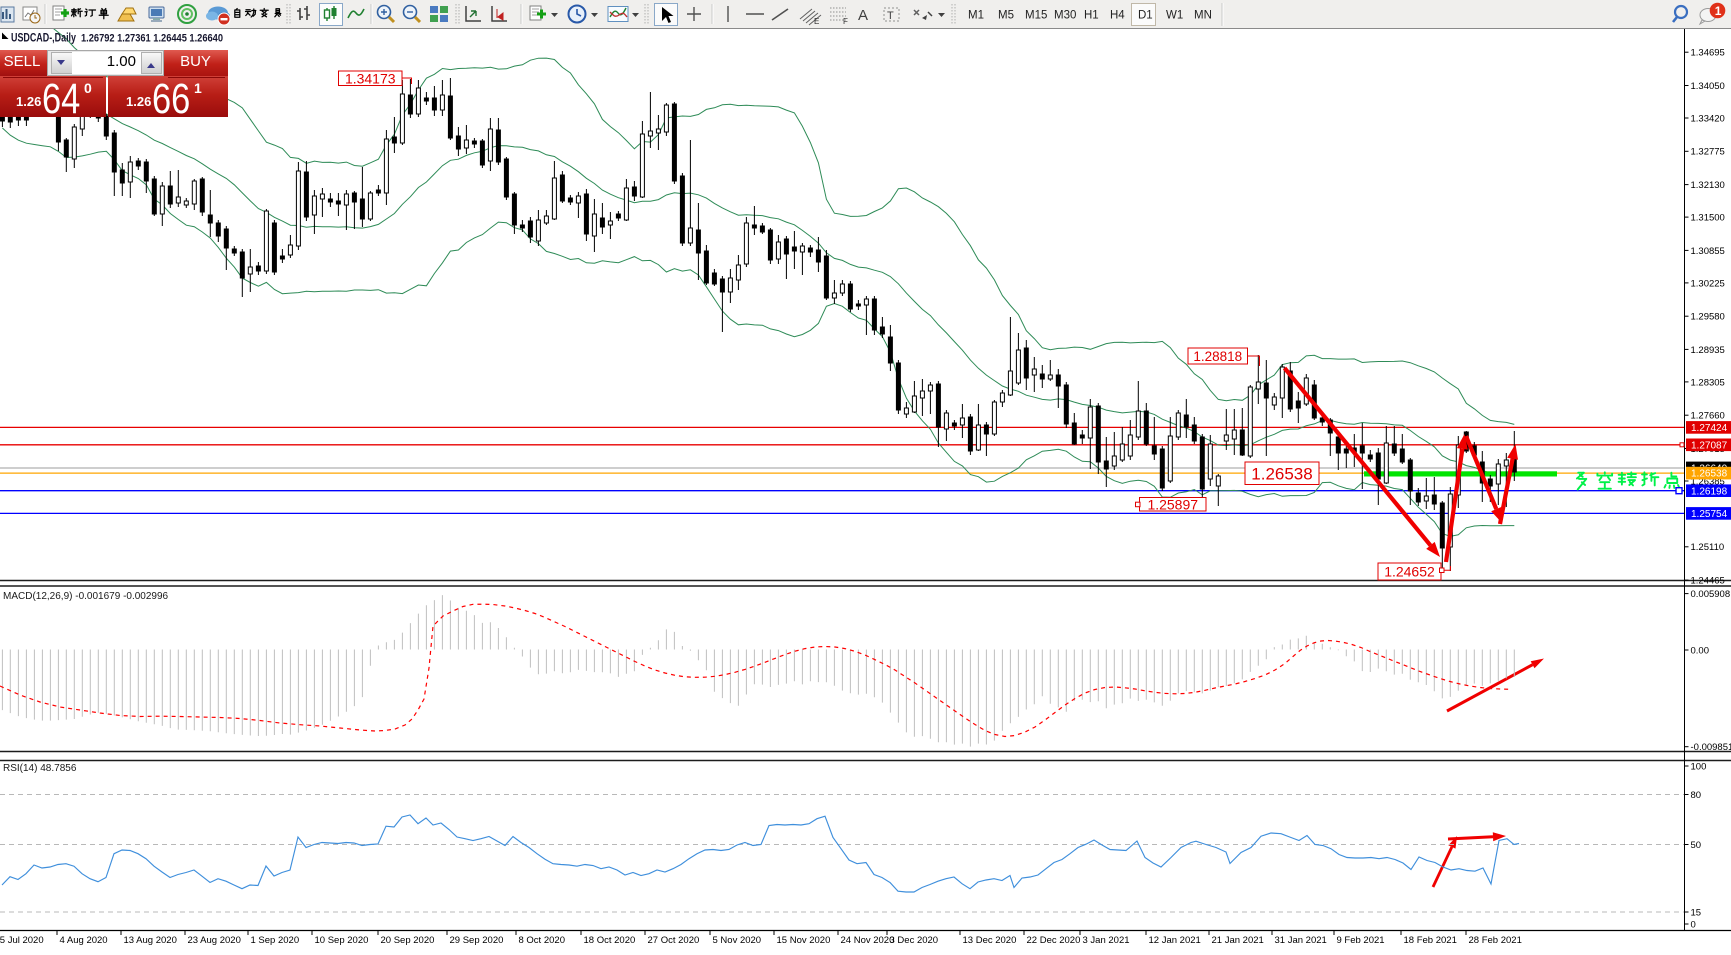 The height and width of the screenshot is (955, 1731). Describe the element at coordinates (1301, 940) in the screenshot. I see `svg-text: 31 Jan 2021` at that location.